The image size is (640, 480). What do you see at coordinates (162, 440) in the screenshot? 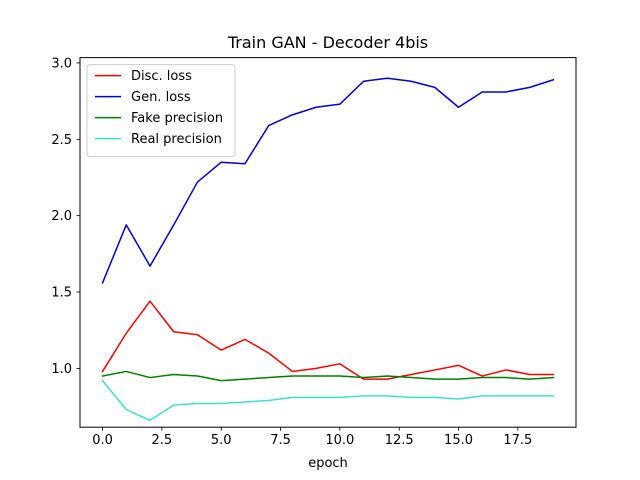
I see `x-tick-label: 2.5` at bounding box center [162, 440].